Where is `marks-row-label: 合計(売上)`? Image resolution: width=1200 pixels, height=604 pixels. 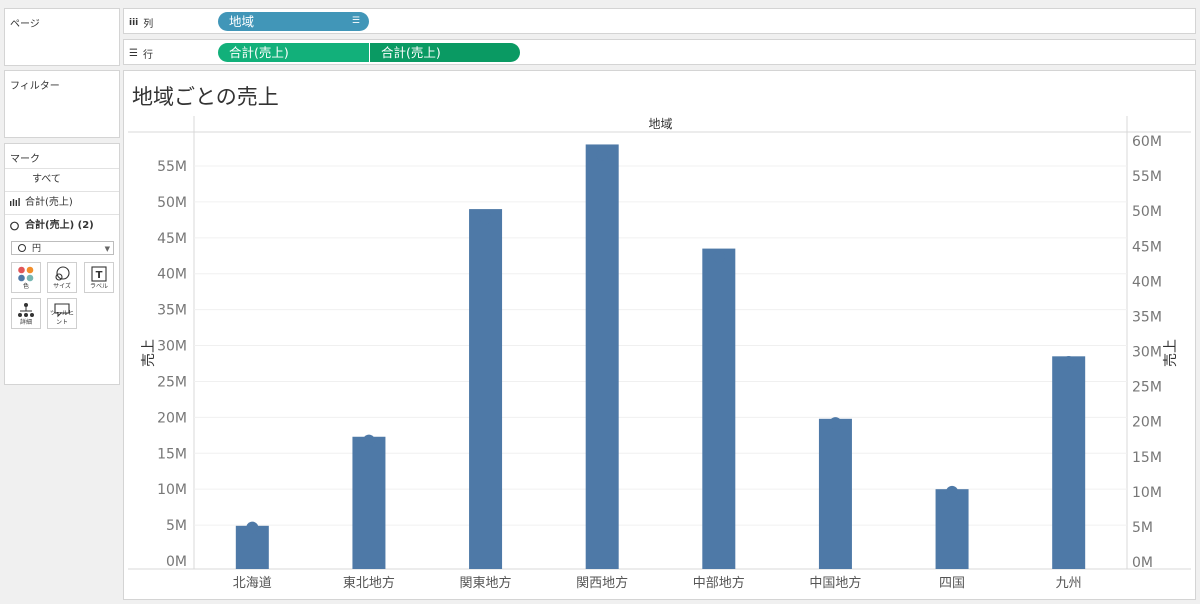
marks-row-label: 合計(売上) is located at coordinates (49, 202).